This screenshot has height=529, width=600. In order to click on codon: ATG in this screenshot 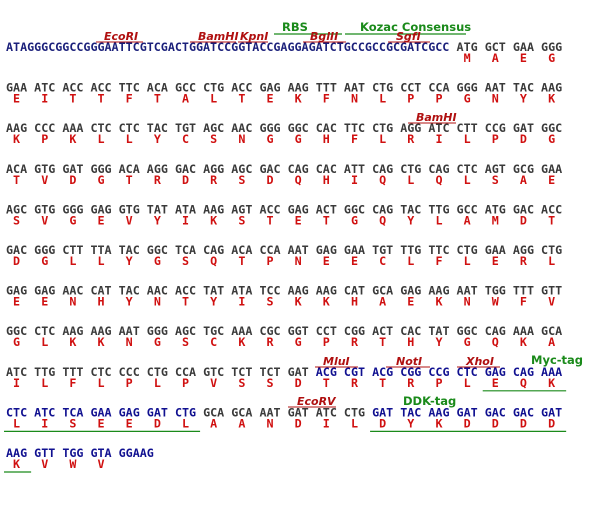, I will do `click(495, 209)`.